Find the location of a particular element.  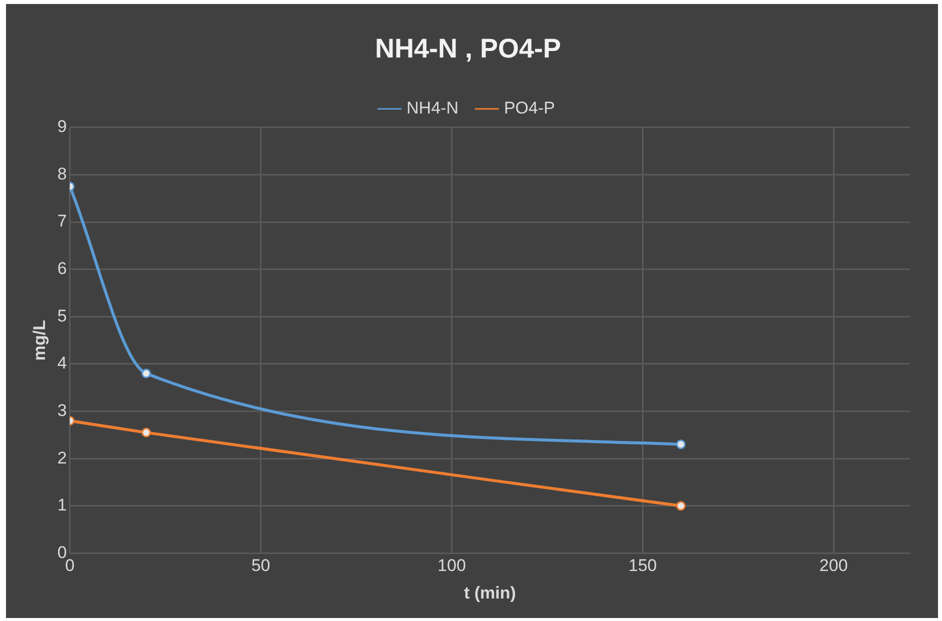

y-tick-label: 7 is located at coordinates (62, 221).